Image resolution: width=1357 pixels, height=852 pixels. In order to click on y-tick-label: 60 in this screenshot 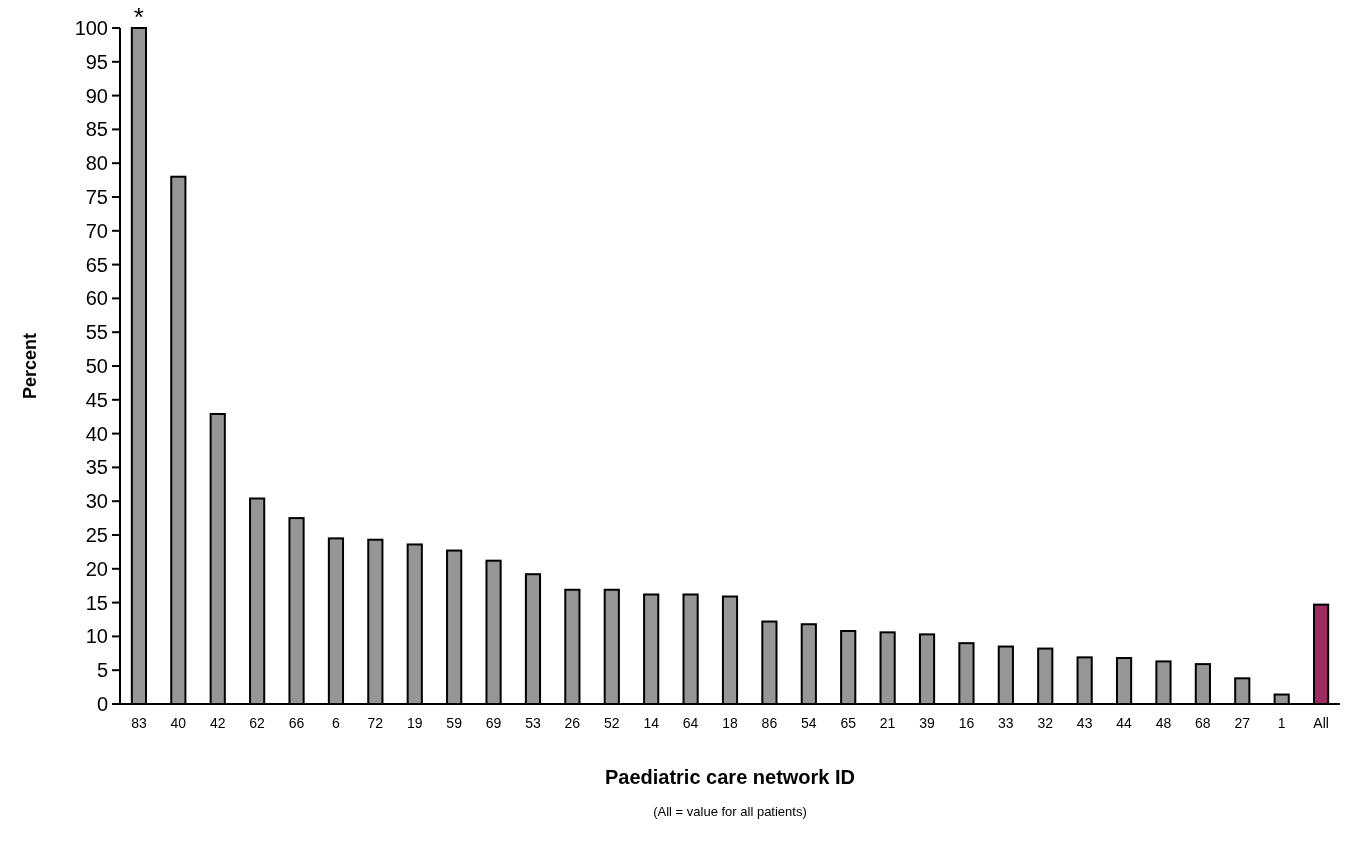, I will do `click(96, 298)`.